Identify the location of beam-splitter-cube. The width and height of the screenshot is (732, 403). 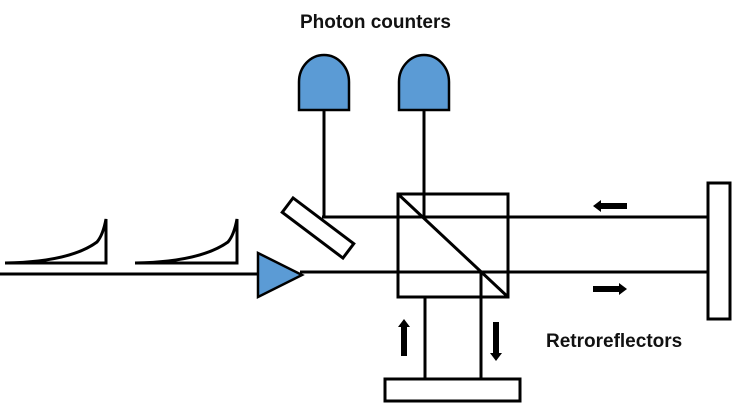
(453, 245).